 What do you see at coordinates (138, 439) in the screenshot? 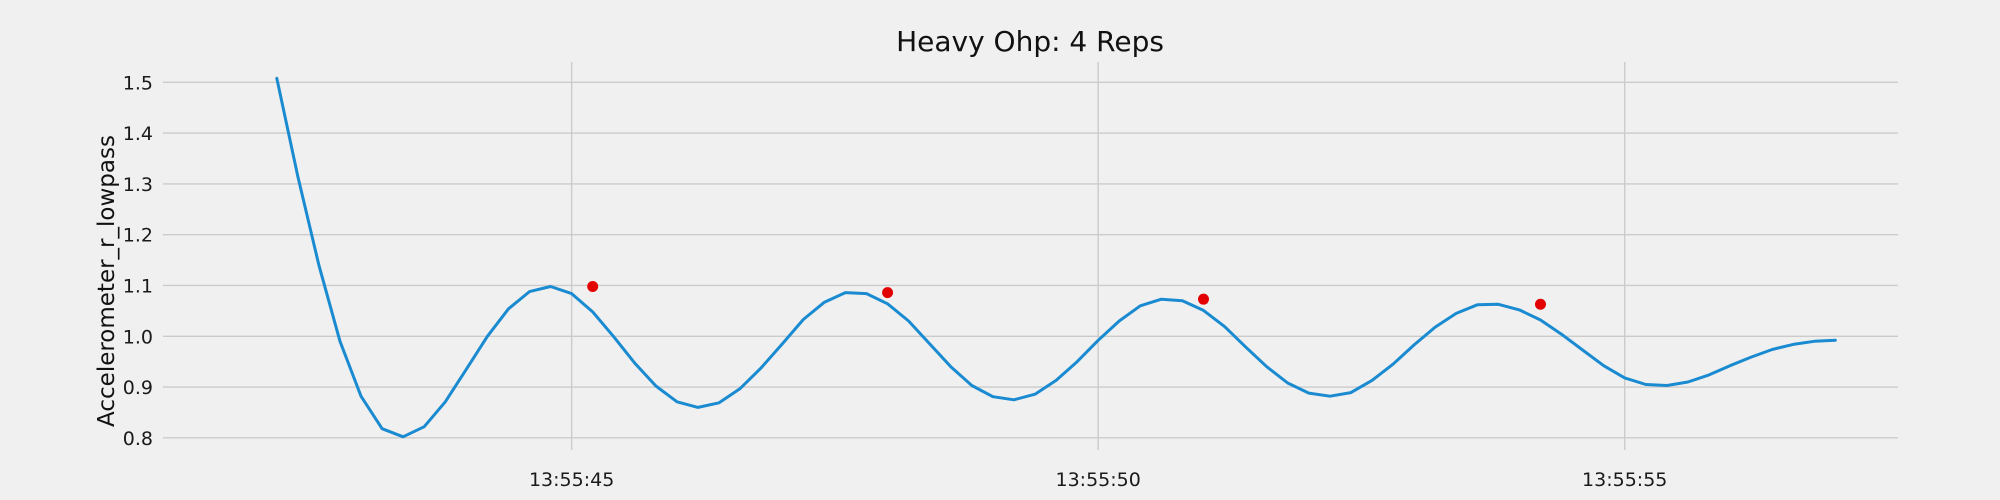
I see `y-tick-label: 0.8` at bounding box center [138, 439].